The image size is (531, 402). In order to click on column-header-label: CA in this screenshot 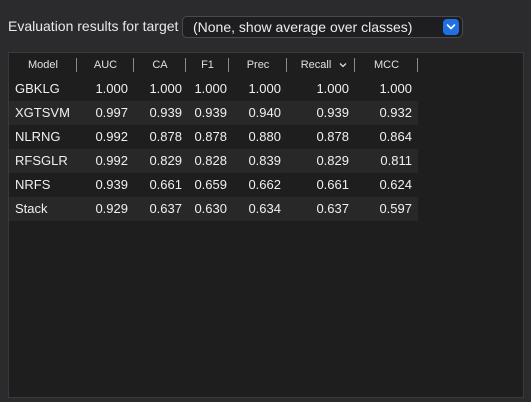, I will do `click(160, 65)`.